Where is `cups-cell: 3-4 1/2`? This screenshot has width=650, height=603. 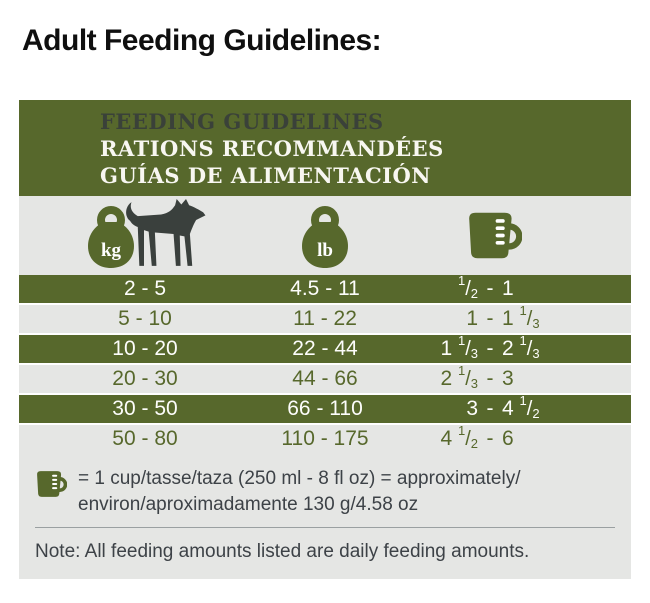 cups-cell: 3-4 1/2 is located at coordinates (490, 408).